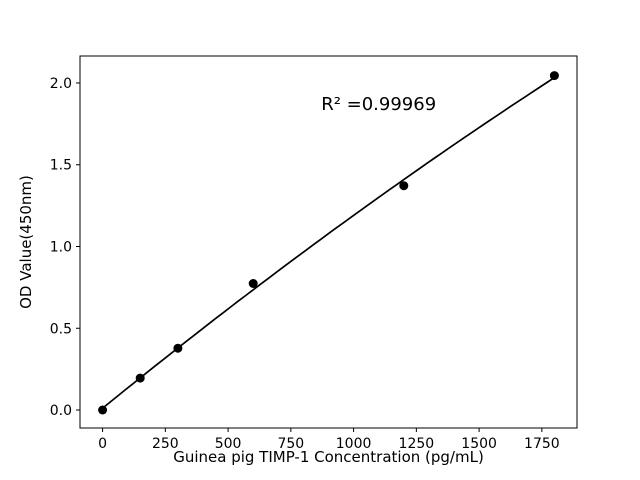 The image size is (640, 480). What do you see at coordinates (61, 247) in the screenshot?
I see `y-tick-label: 1.0` at bounding box center [61, 247].